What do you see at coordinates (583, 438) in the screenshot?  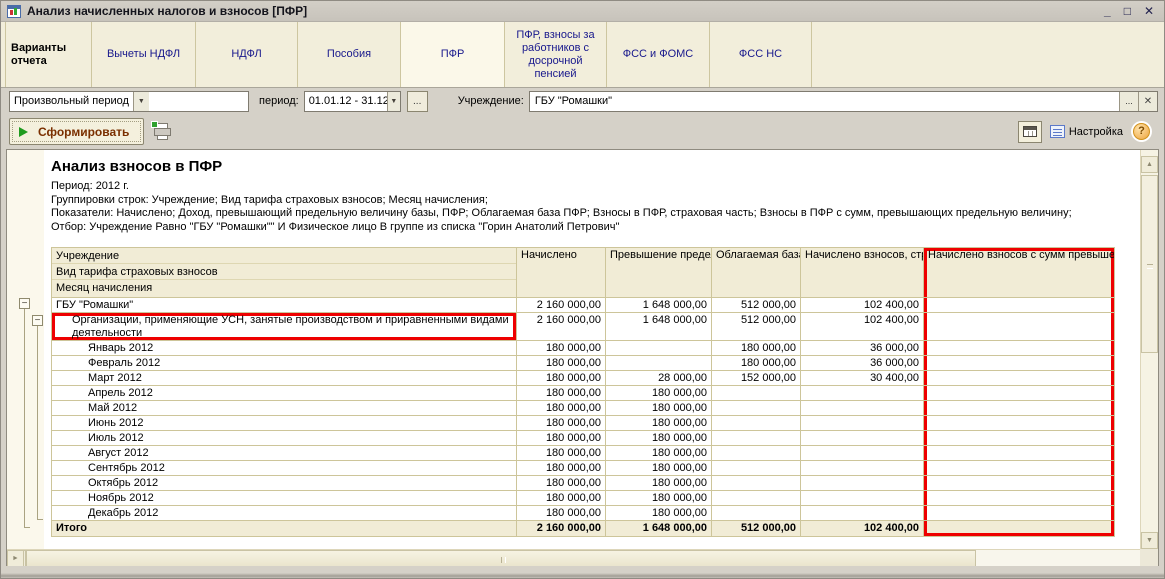 I see `table-row: Июль 2012 180 000,00 180 000,00` at bounding box center [583, 438].